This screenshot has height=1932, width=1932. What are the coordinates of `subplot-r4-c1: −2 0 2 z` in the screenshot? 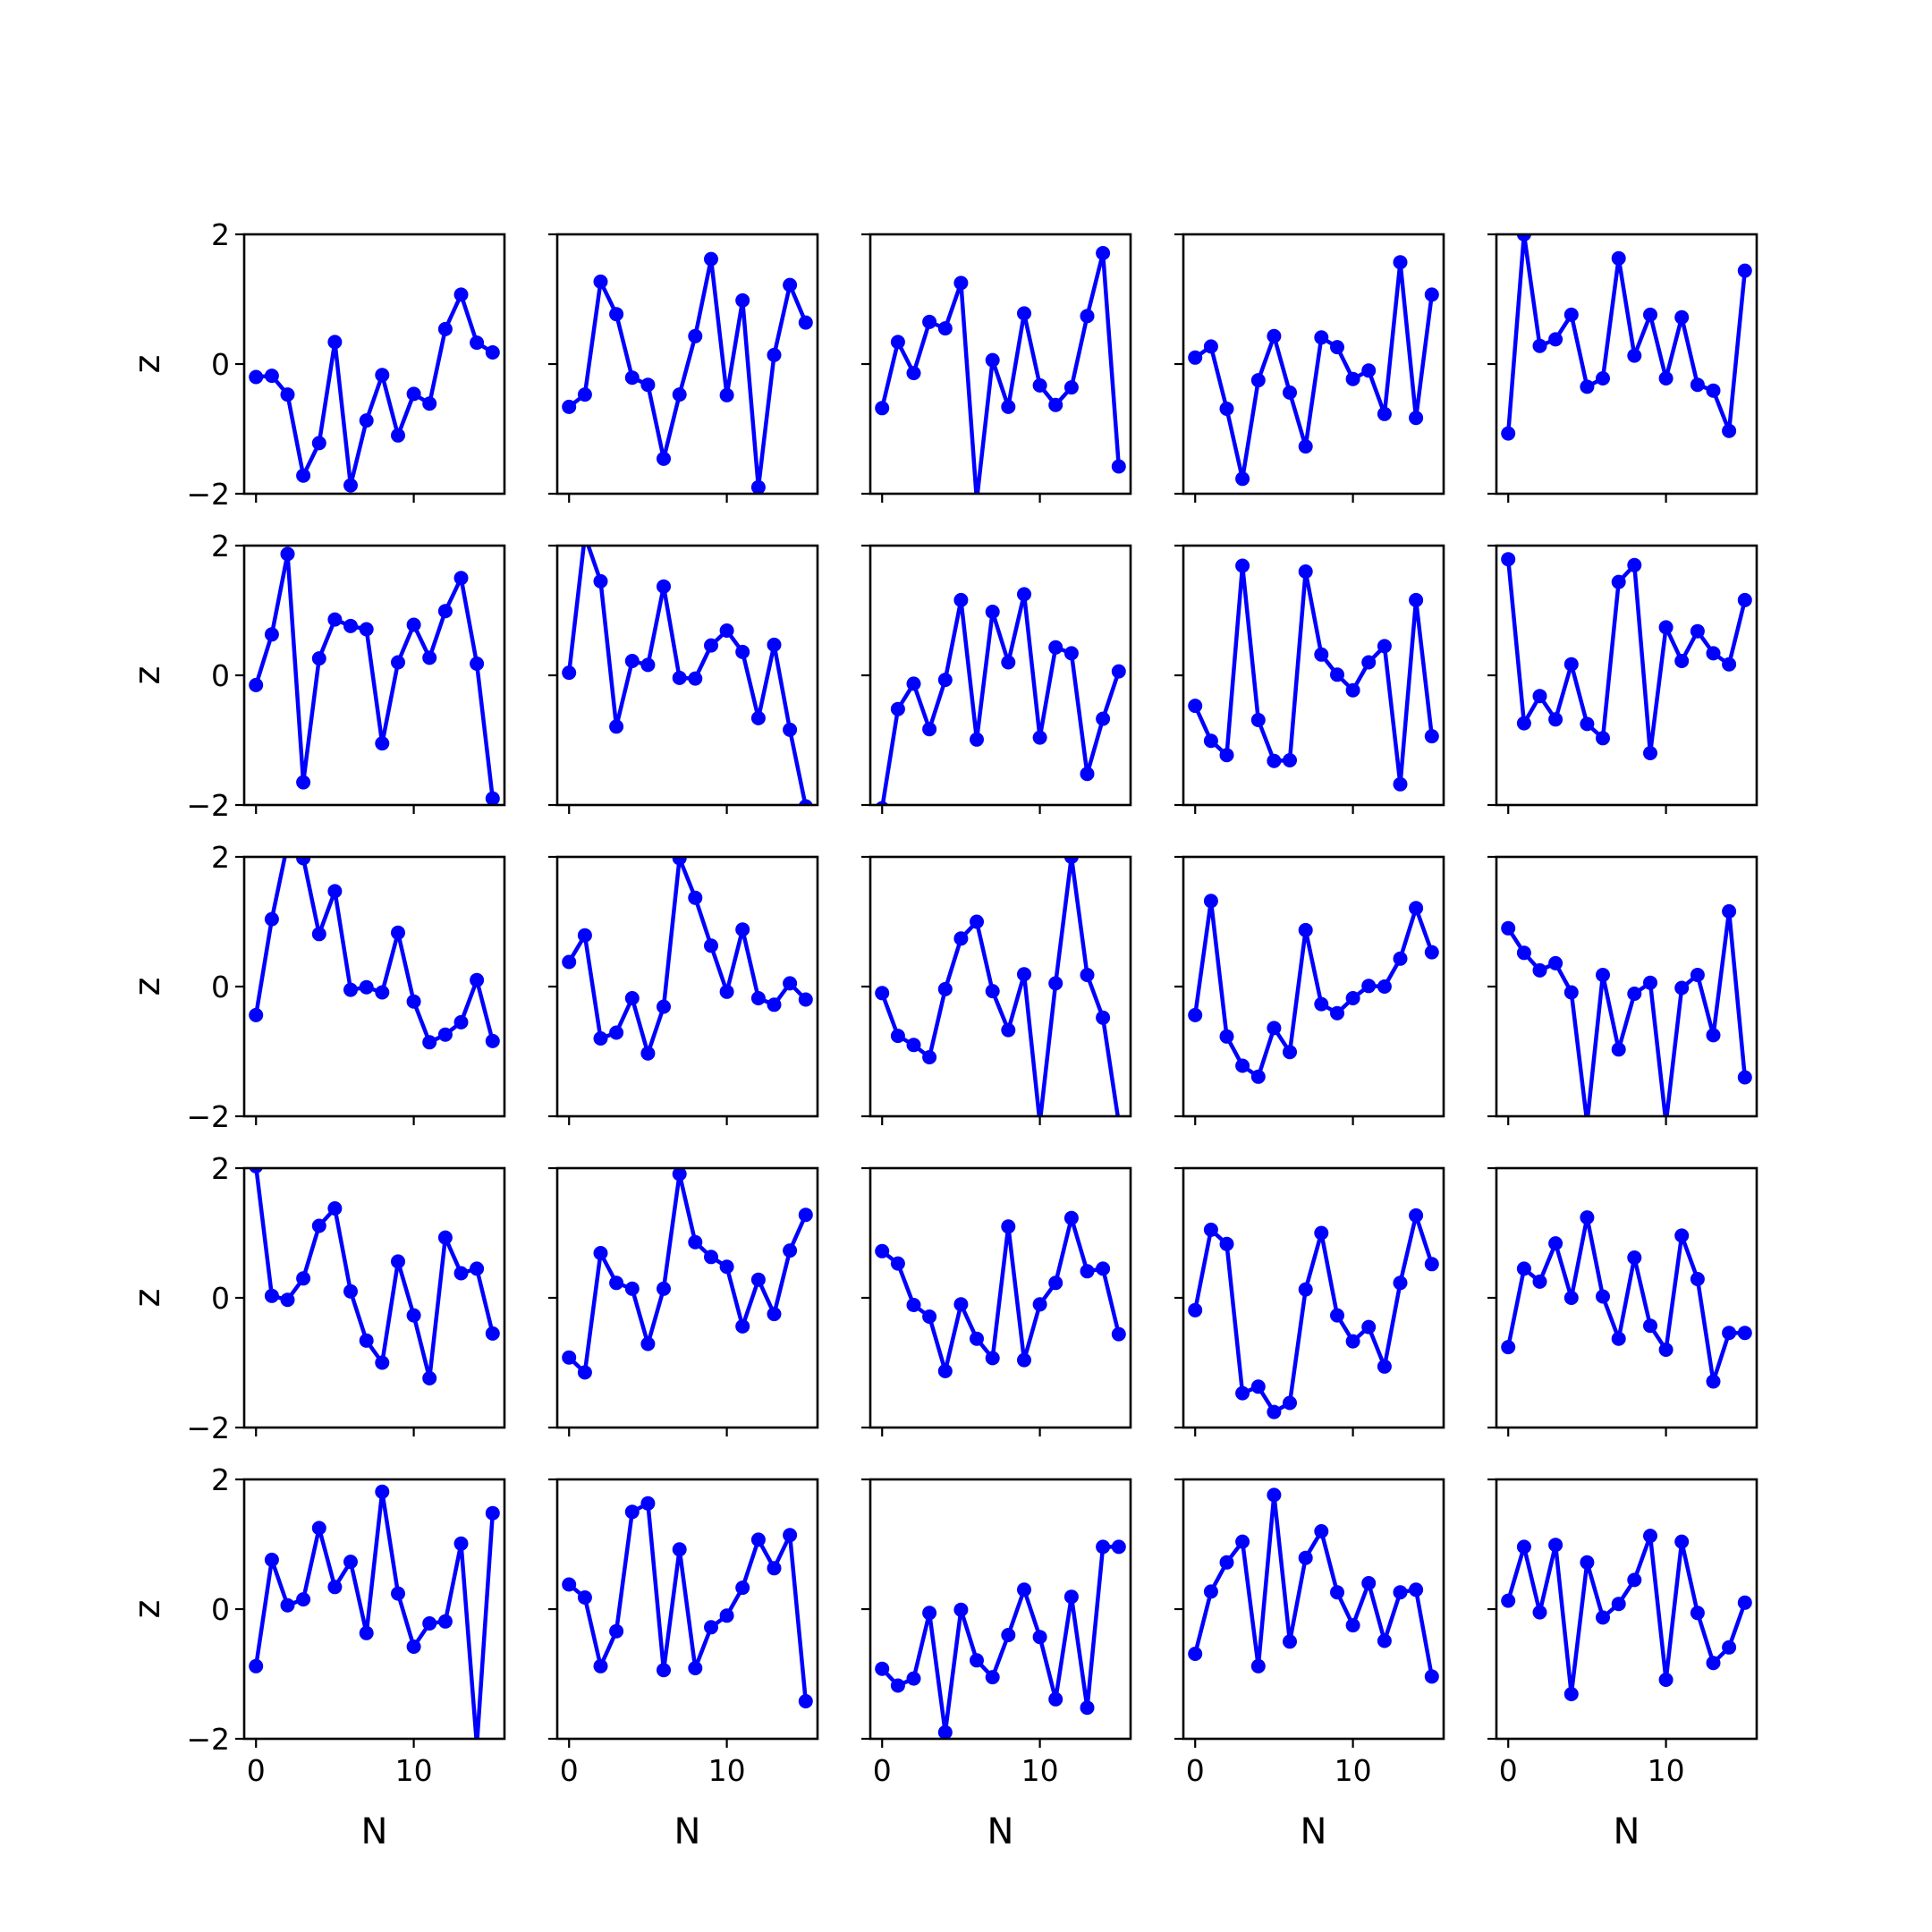 It's located at (316, 1298).